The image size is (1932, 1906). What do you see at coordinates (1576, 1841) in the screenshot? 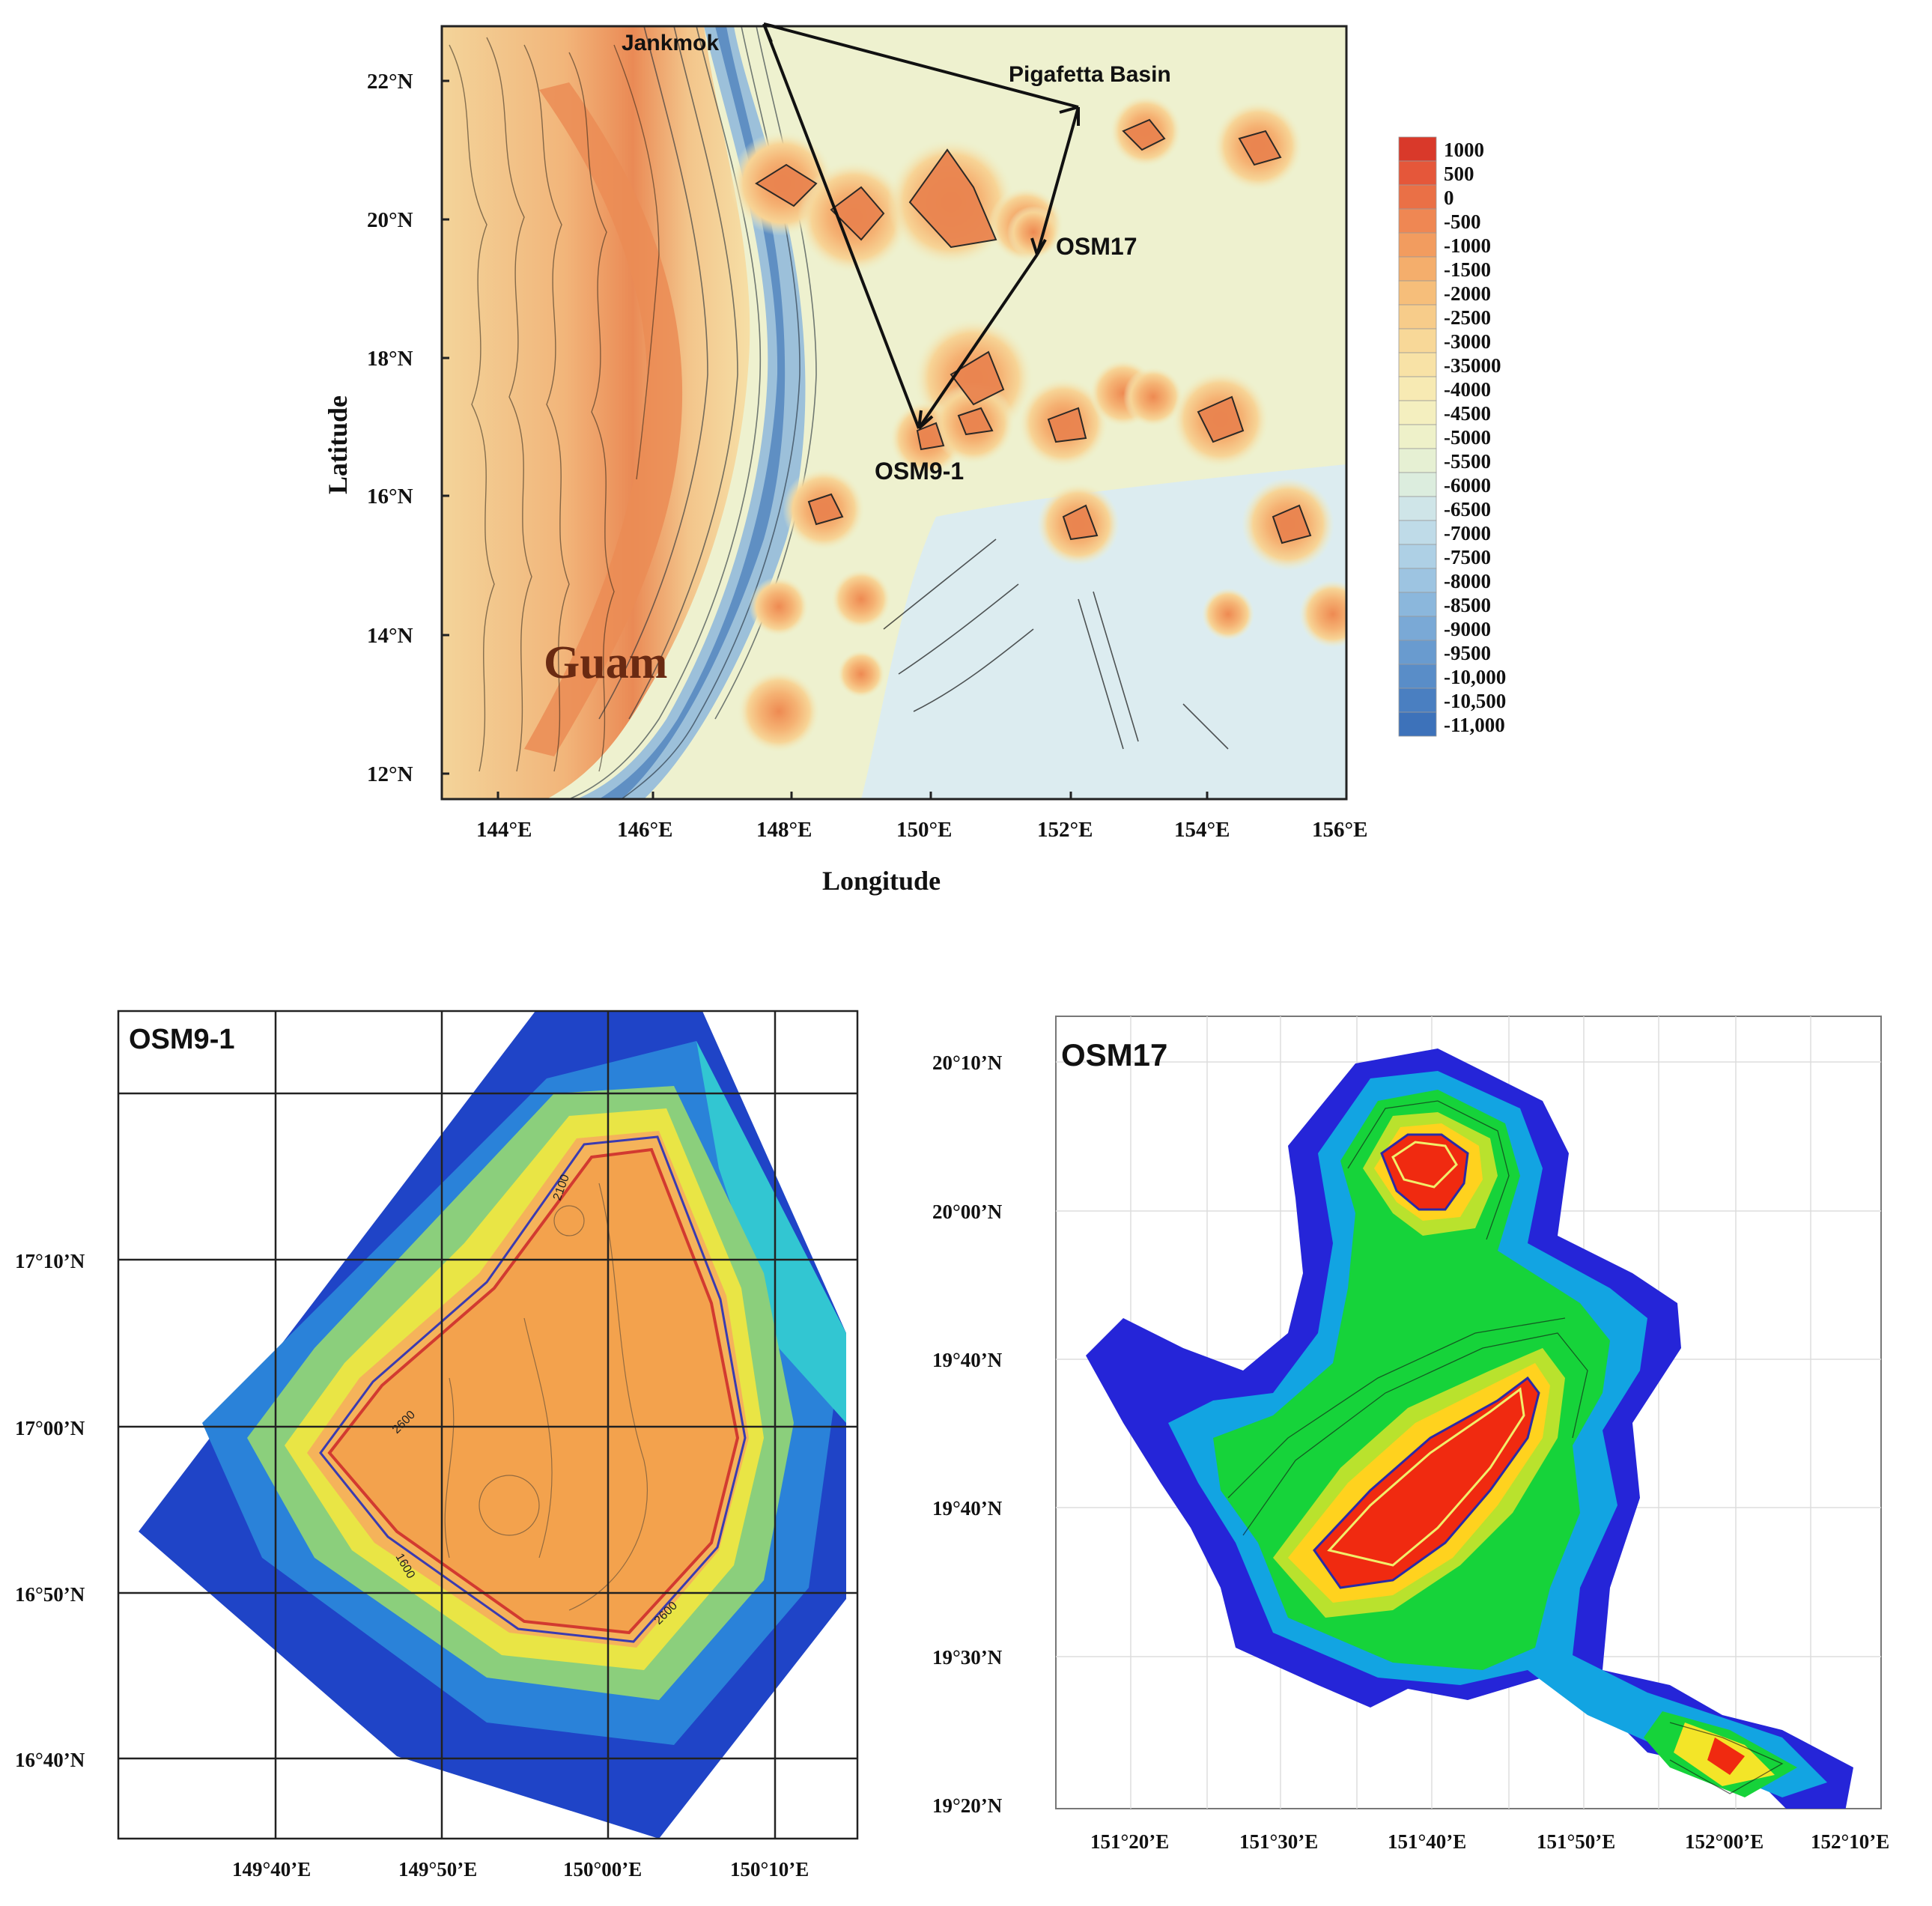
I see `lon-tick-label: 151°50’E` at bounding box center [1576, 1841].